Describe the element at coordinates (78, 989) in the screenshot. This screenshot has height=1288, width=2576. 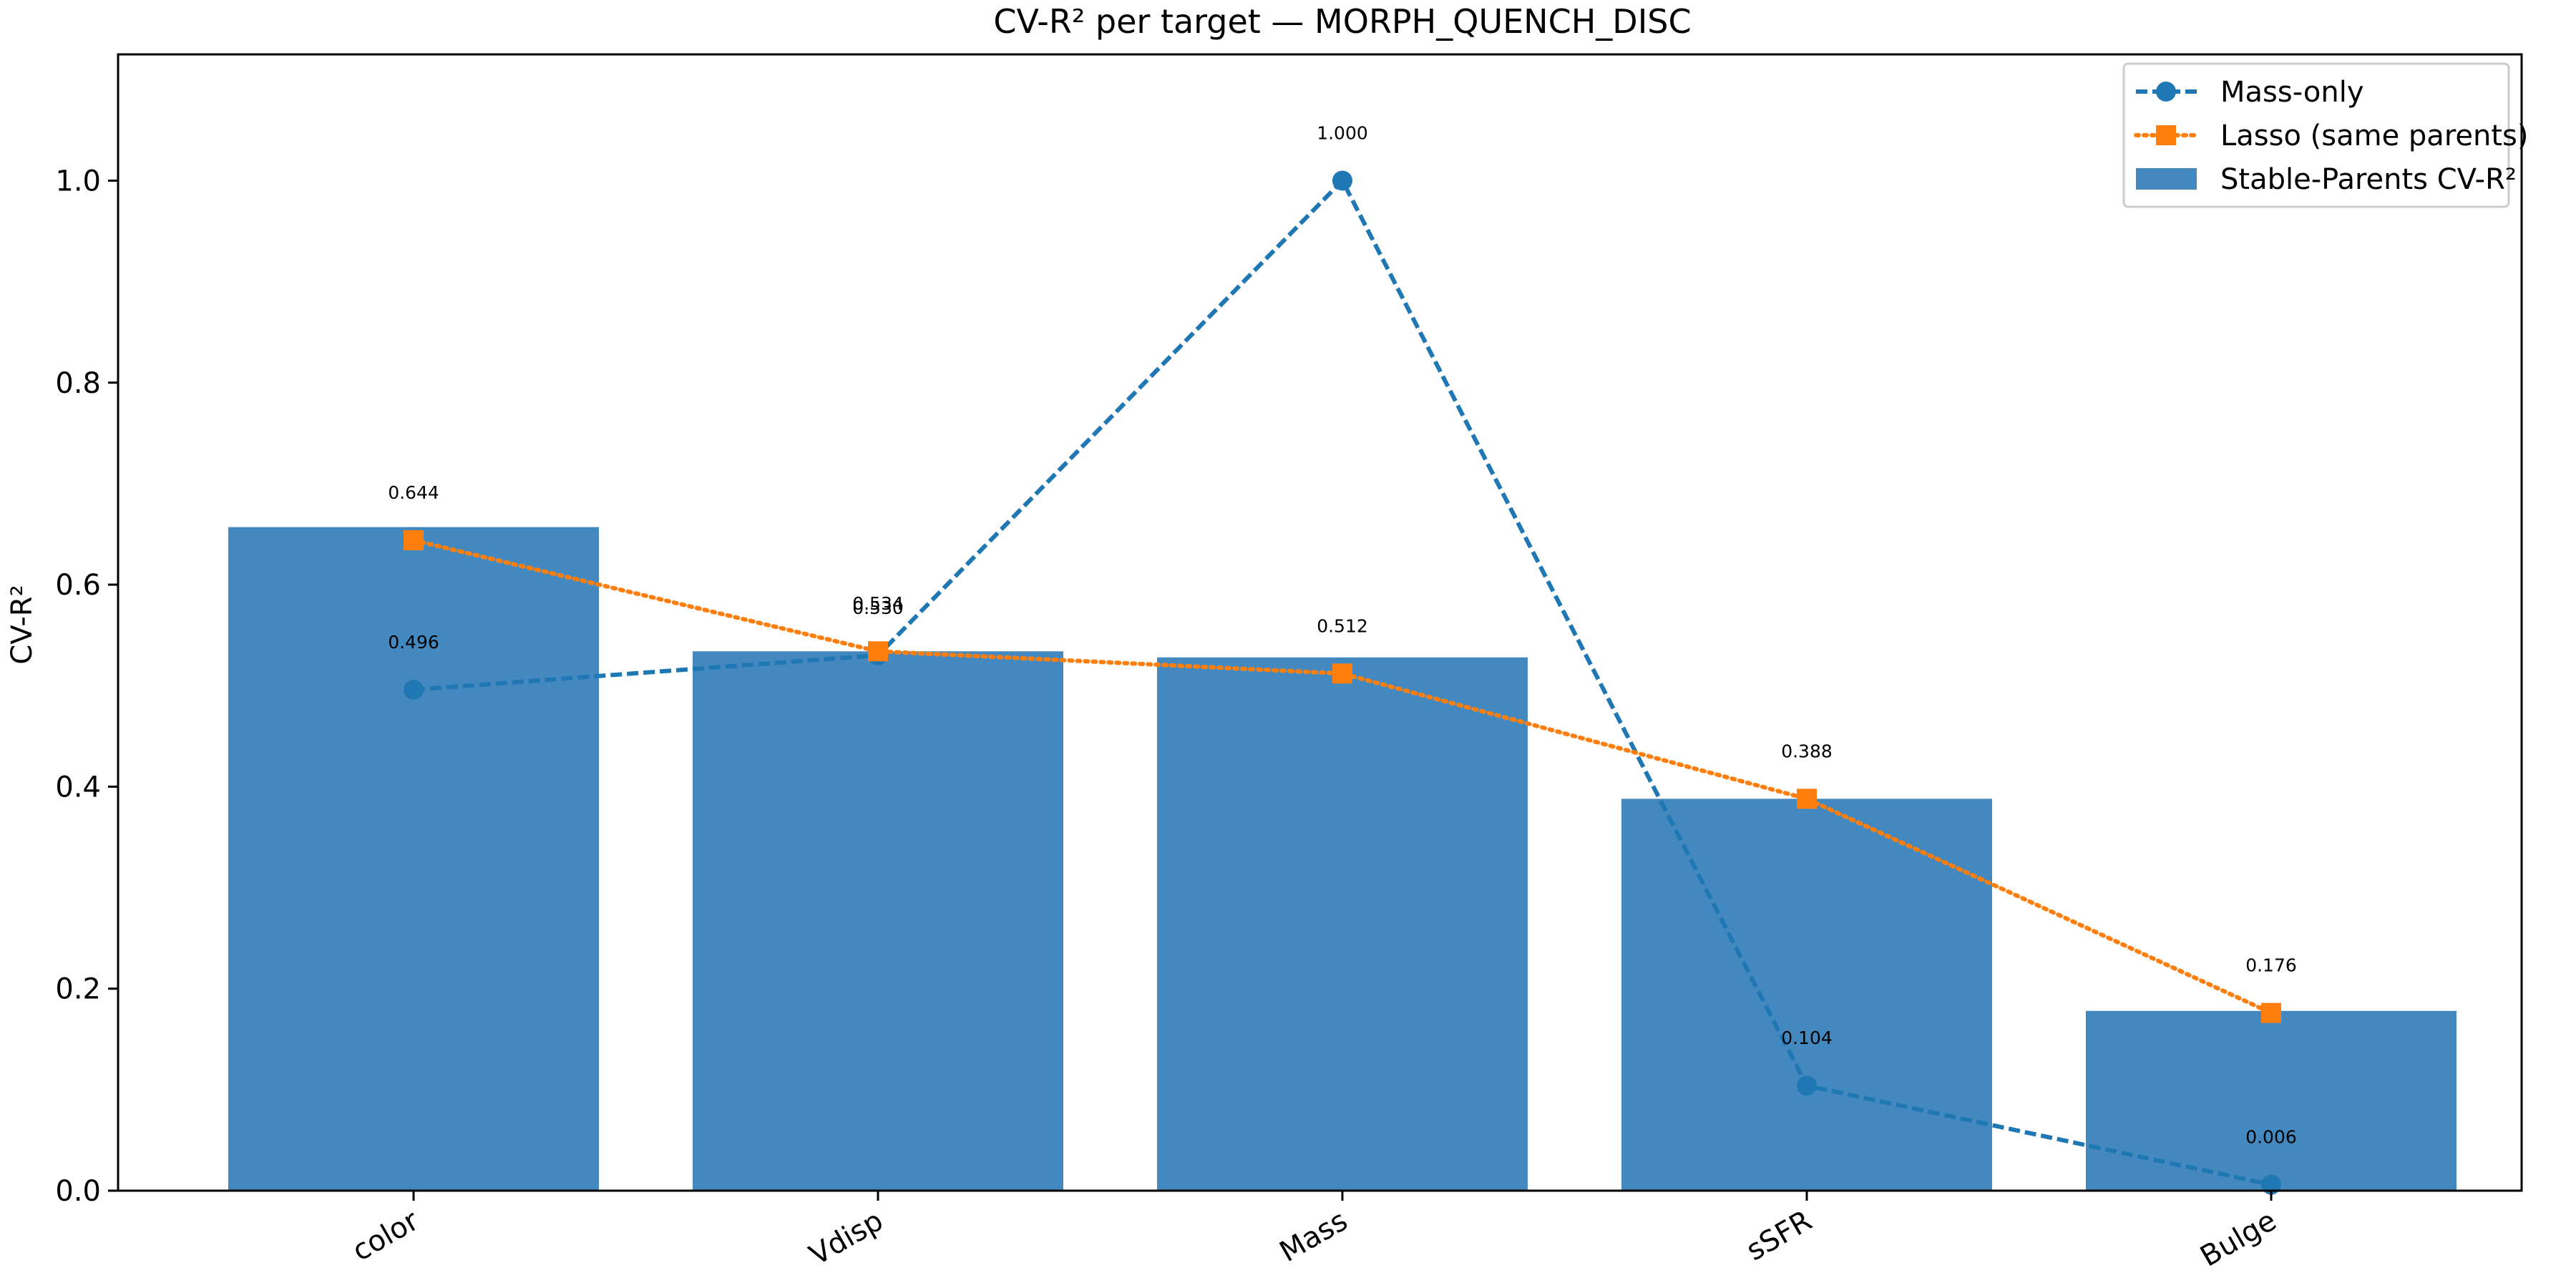
I see `y-tick-label: 0.2` at that location.